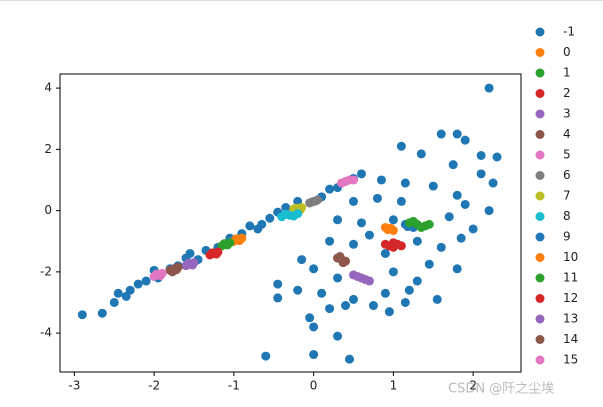 The width and height of the screenshot is (603, 407). I want to click on legend-label: 4, so click(567, 134).